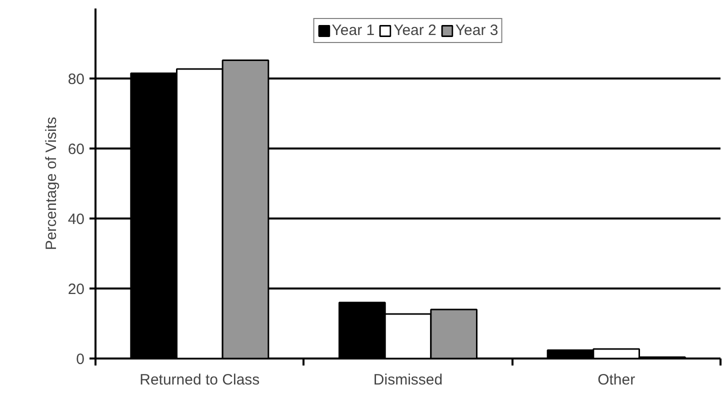  What do you see at coordinates (200, 380) in the screenshot?
I see `x-tick-label: Returned to Class` at bounding box center [200, 380].